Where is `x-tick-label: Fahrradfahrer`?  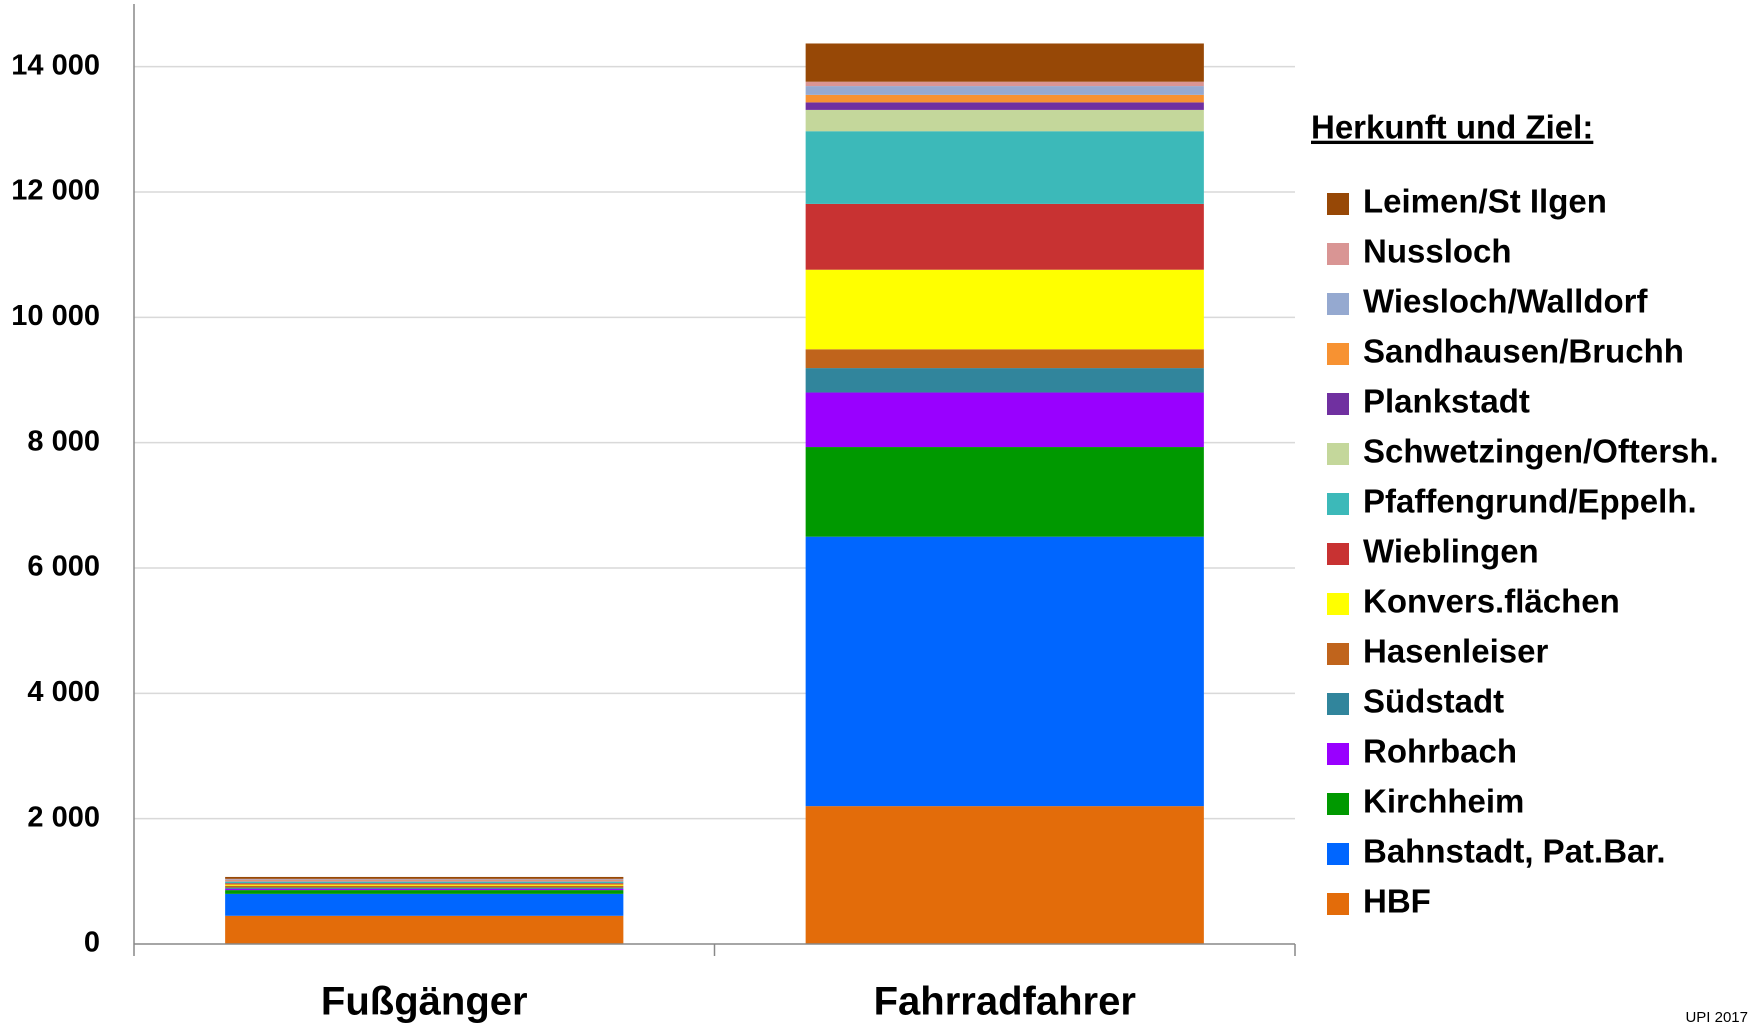 x-tick-label: Fahrradfahrer is located at coordinates (1005, 1002).